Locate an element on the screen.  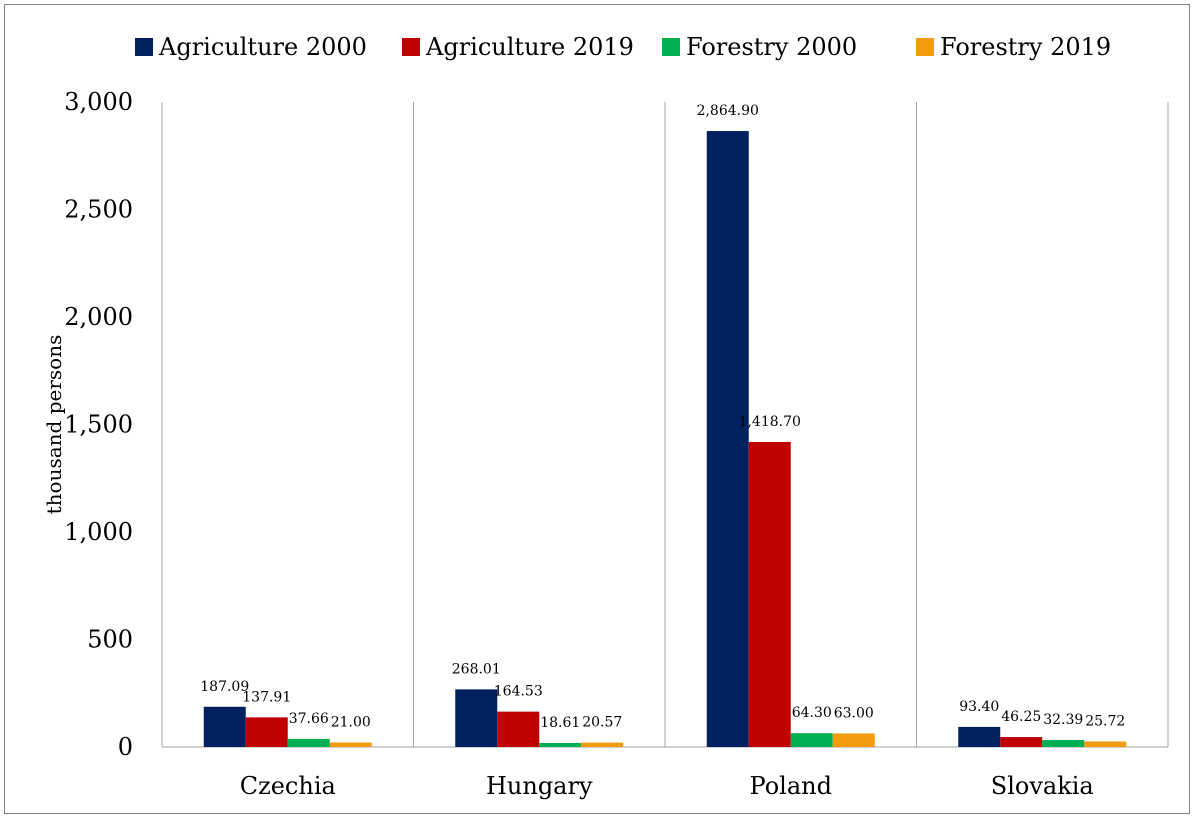
legend-label: Forestry 2019 is located at coordinates (1025, 47).